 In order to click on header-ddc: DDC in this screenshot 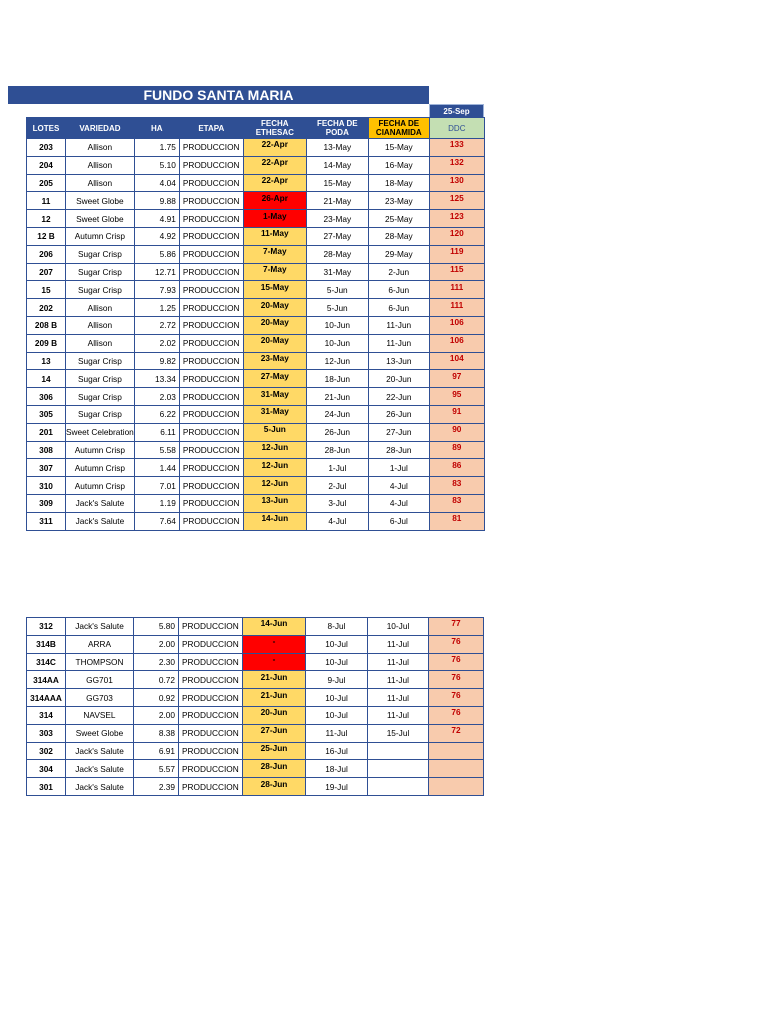, I will do `click(456, 128)`.